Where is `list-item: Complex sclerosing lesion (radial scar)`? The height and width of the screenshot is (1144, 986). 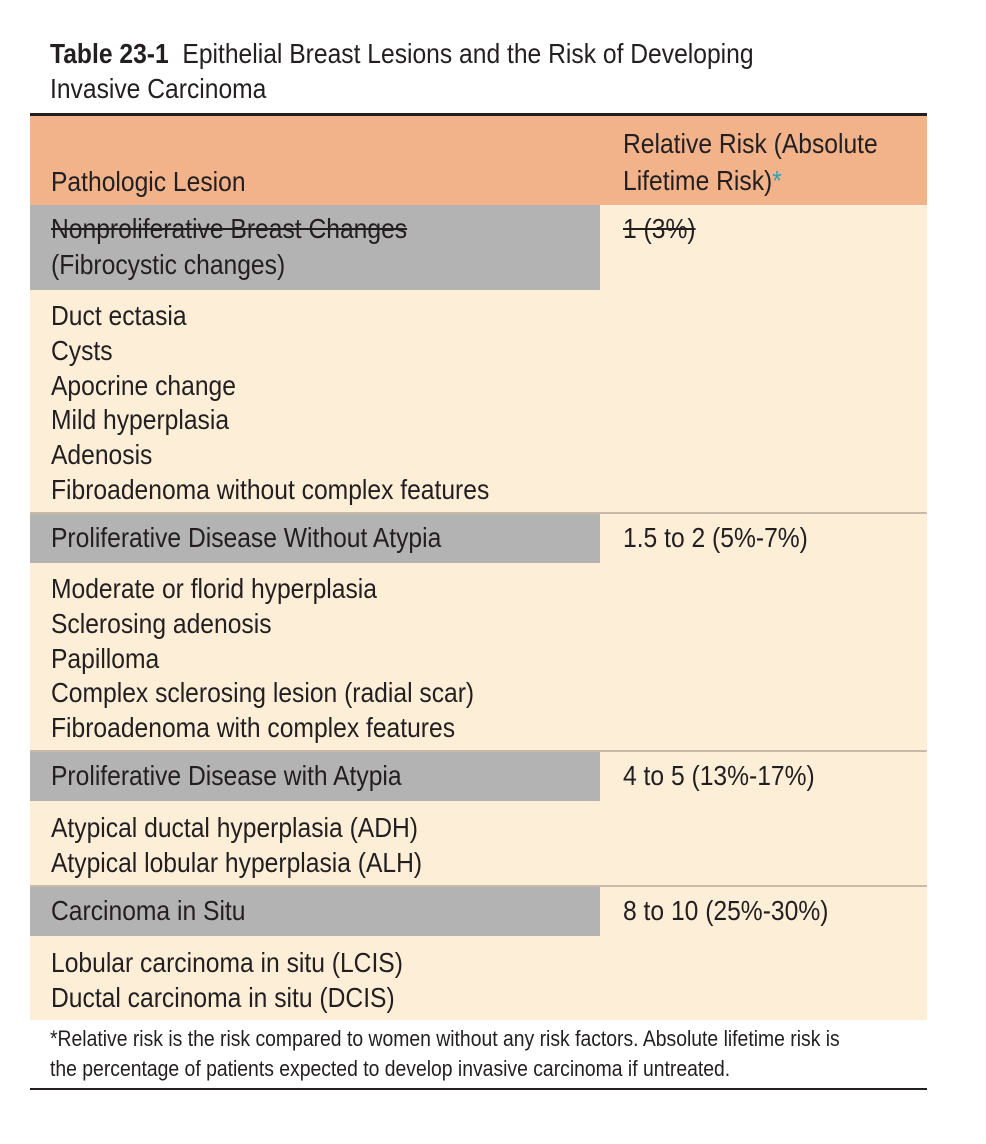
list-item: Complex sclerosing lesion (radial scar) is located at coordinates (263, 692).